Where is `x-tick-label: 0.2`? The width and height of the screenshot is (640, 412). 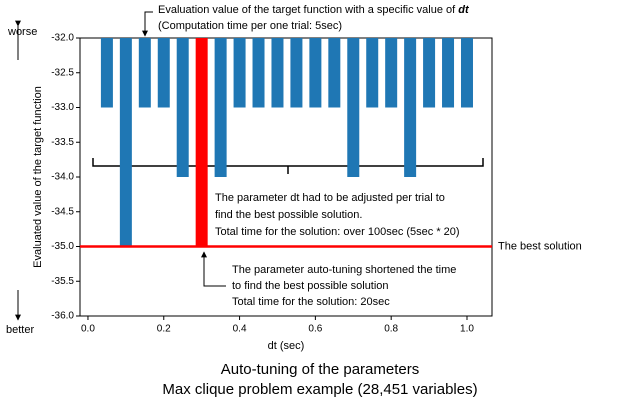
x-tick-label: 0.2 is located at coordinates (164, 329).